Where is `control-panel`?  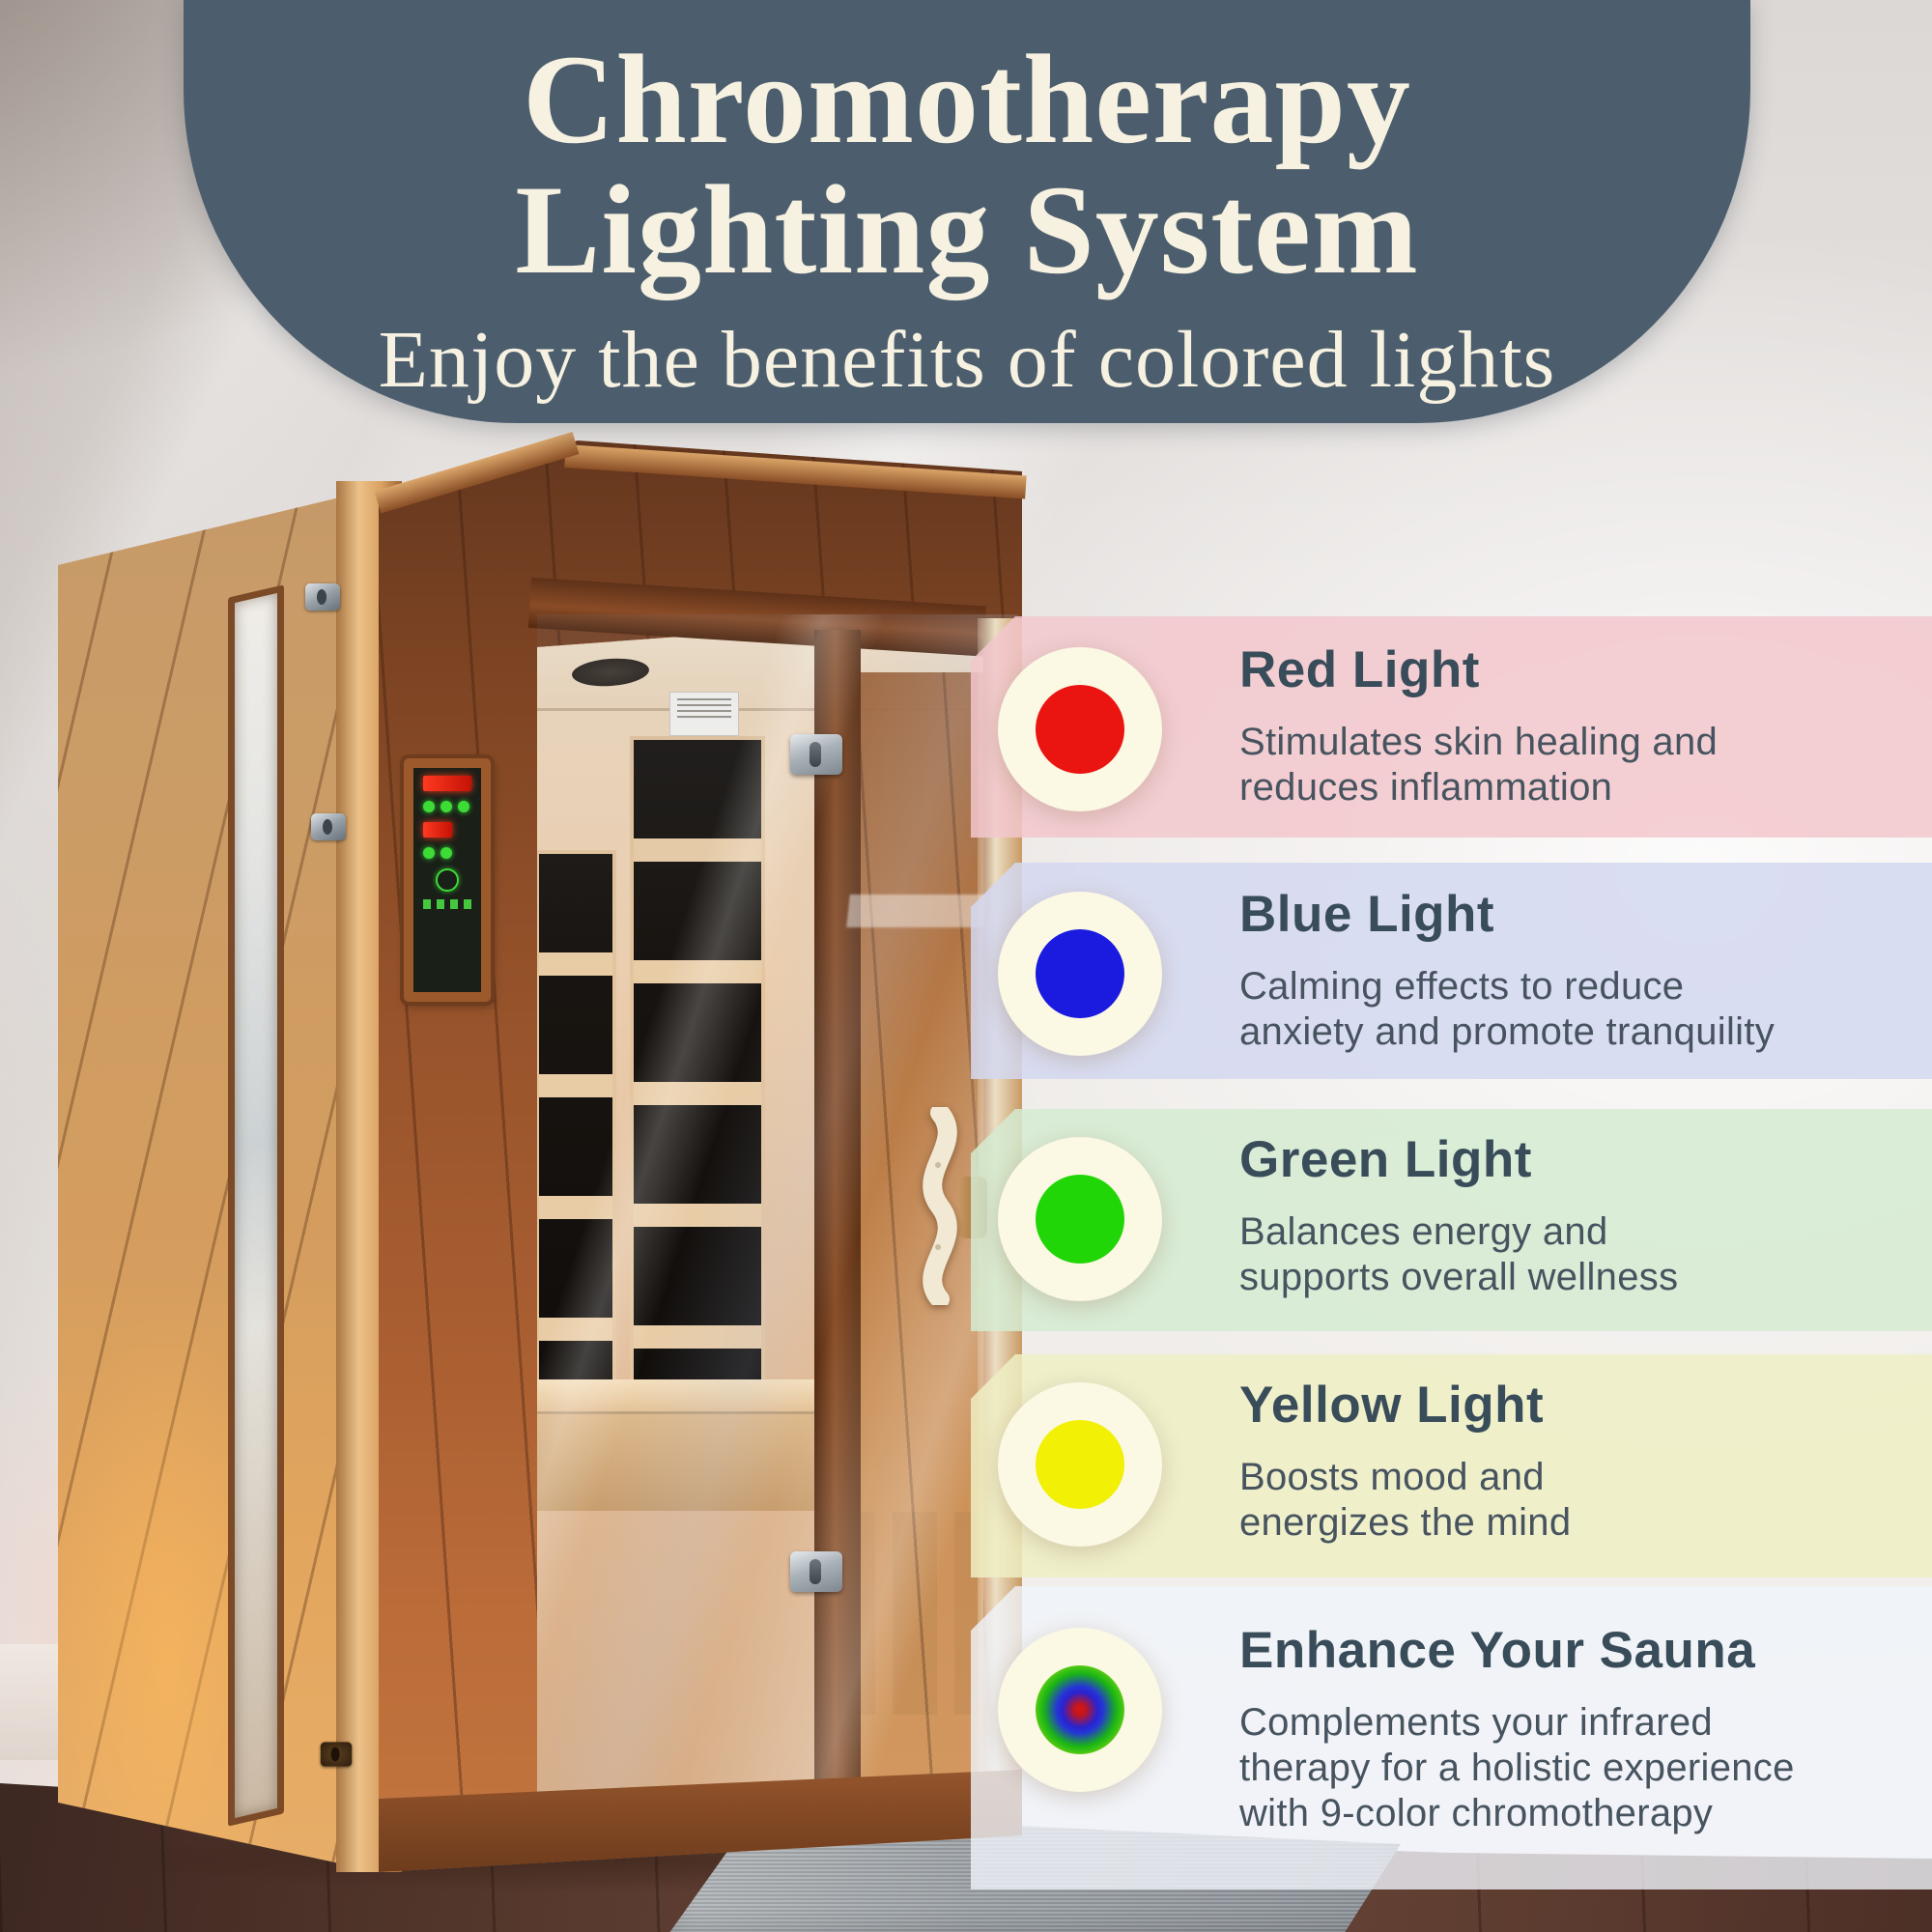 control-panel is located at coordinates (447, 880).